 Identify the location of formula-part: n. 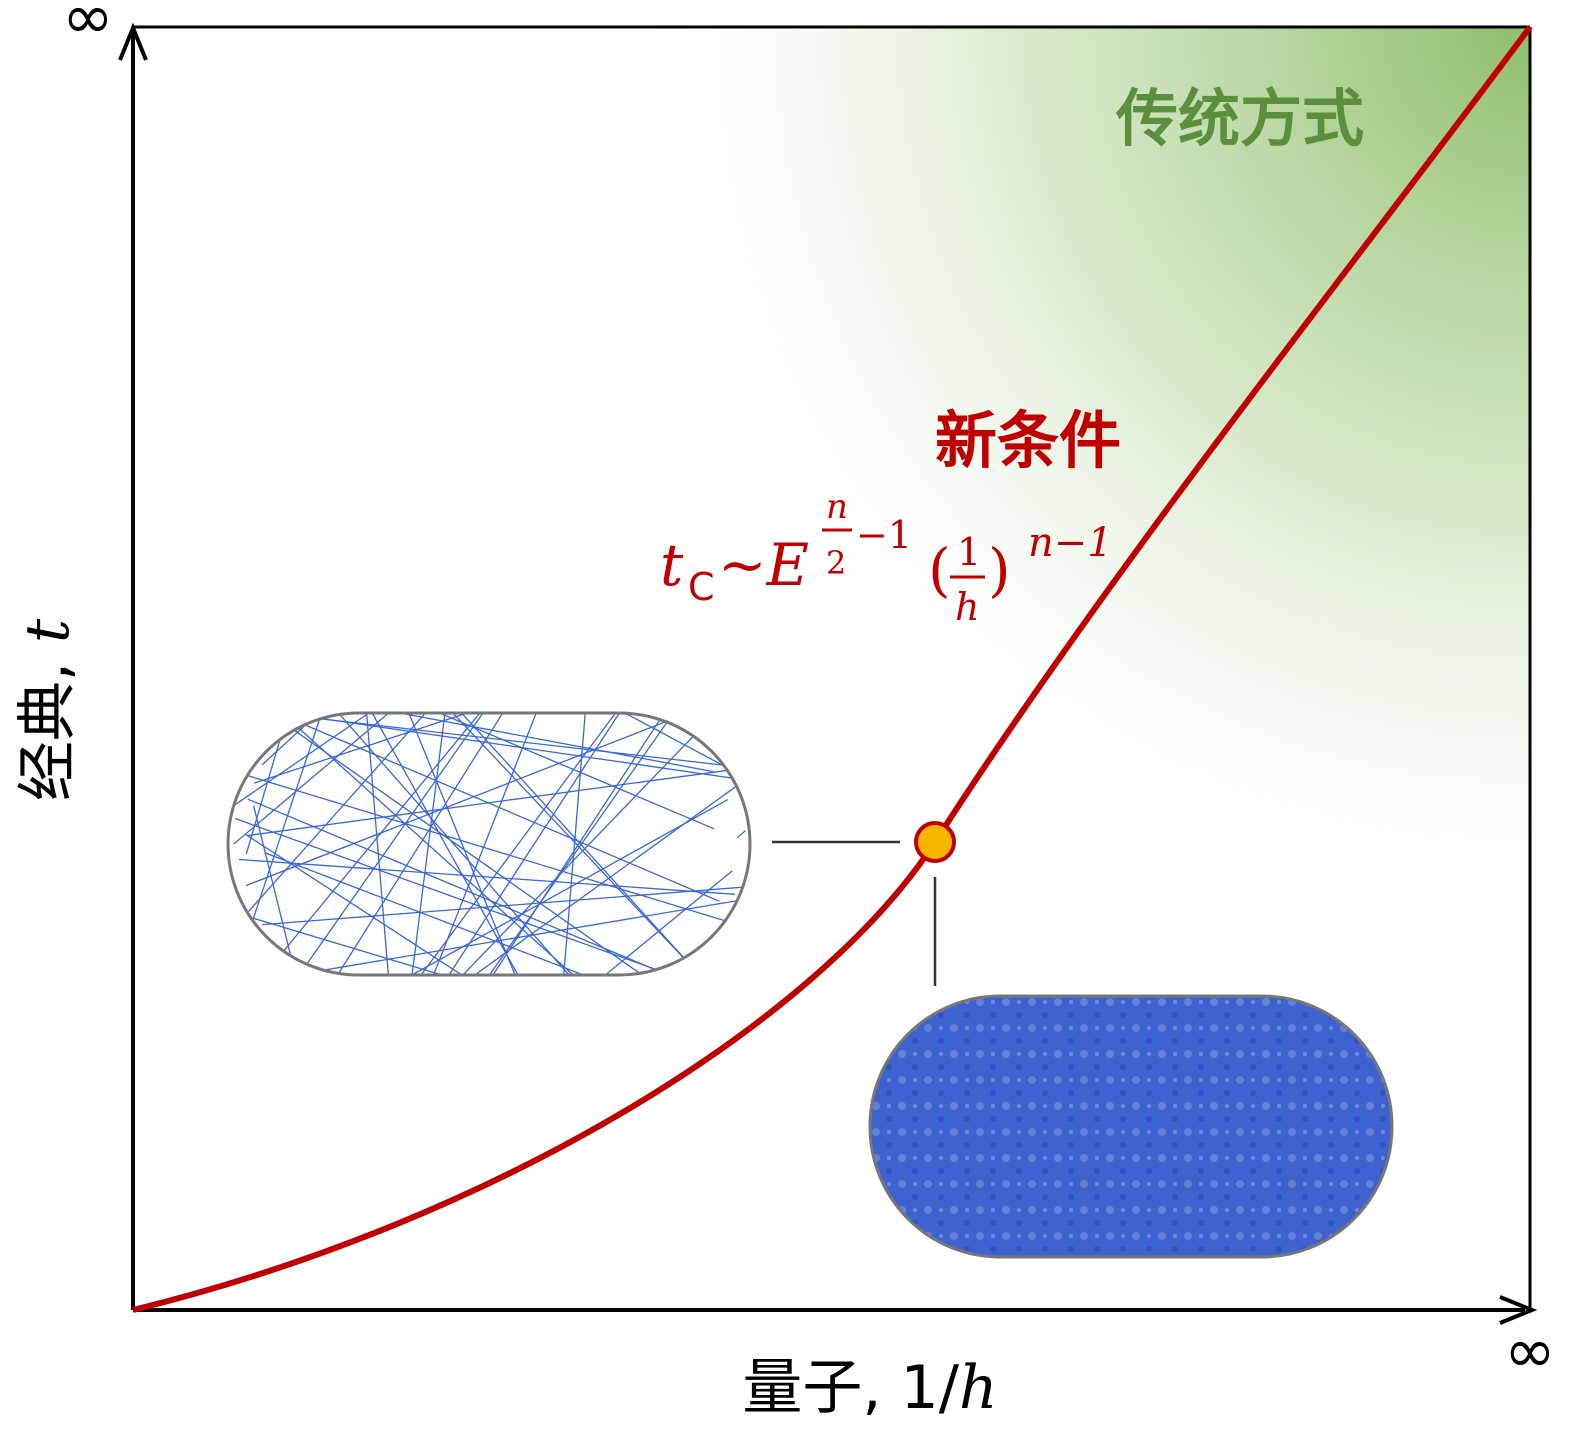
(837, 507).